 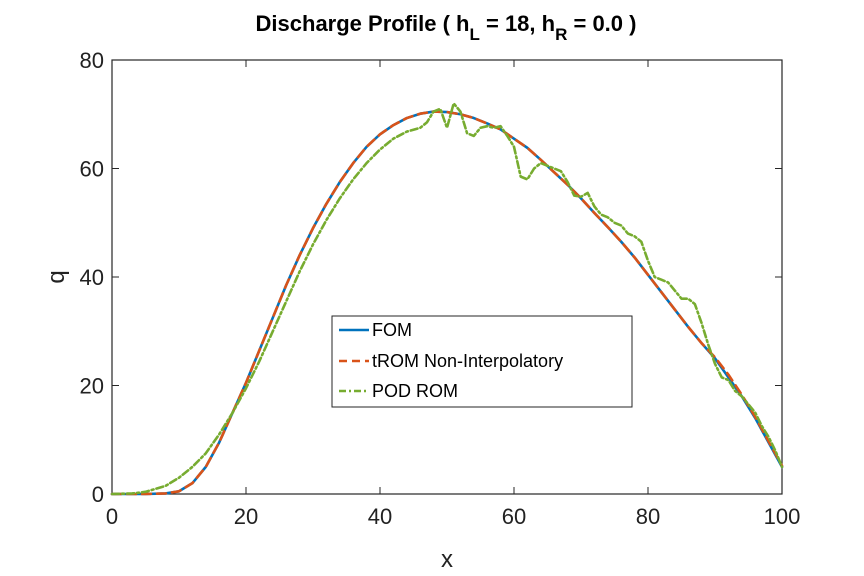 What do you see at coordinates (380, 516) in the screenshot?
I see `x-tick-label: 40` at bounding box center [380, 516].